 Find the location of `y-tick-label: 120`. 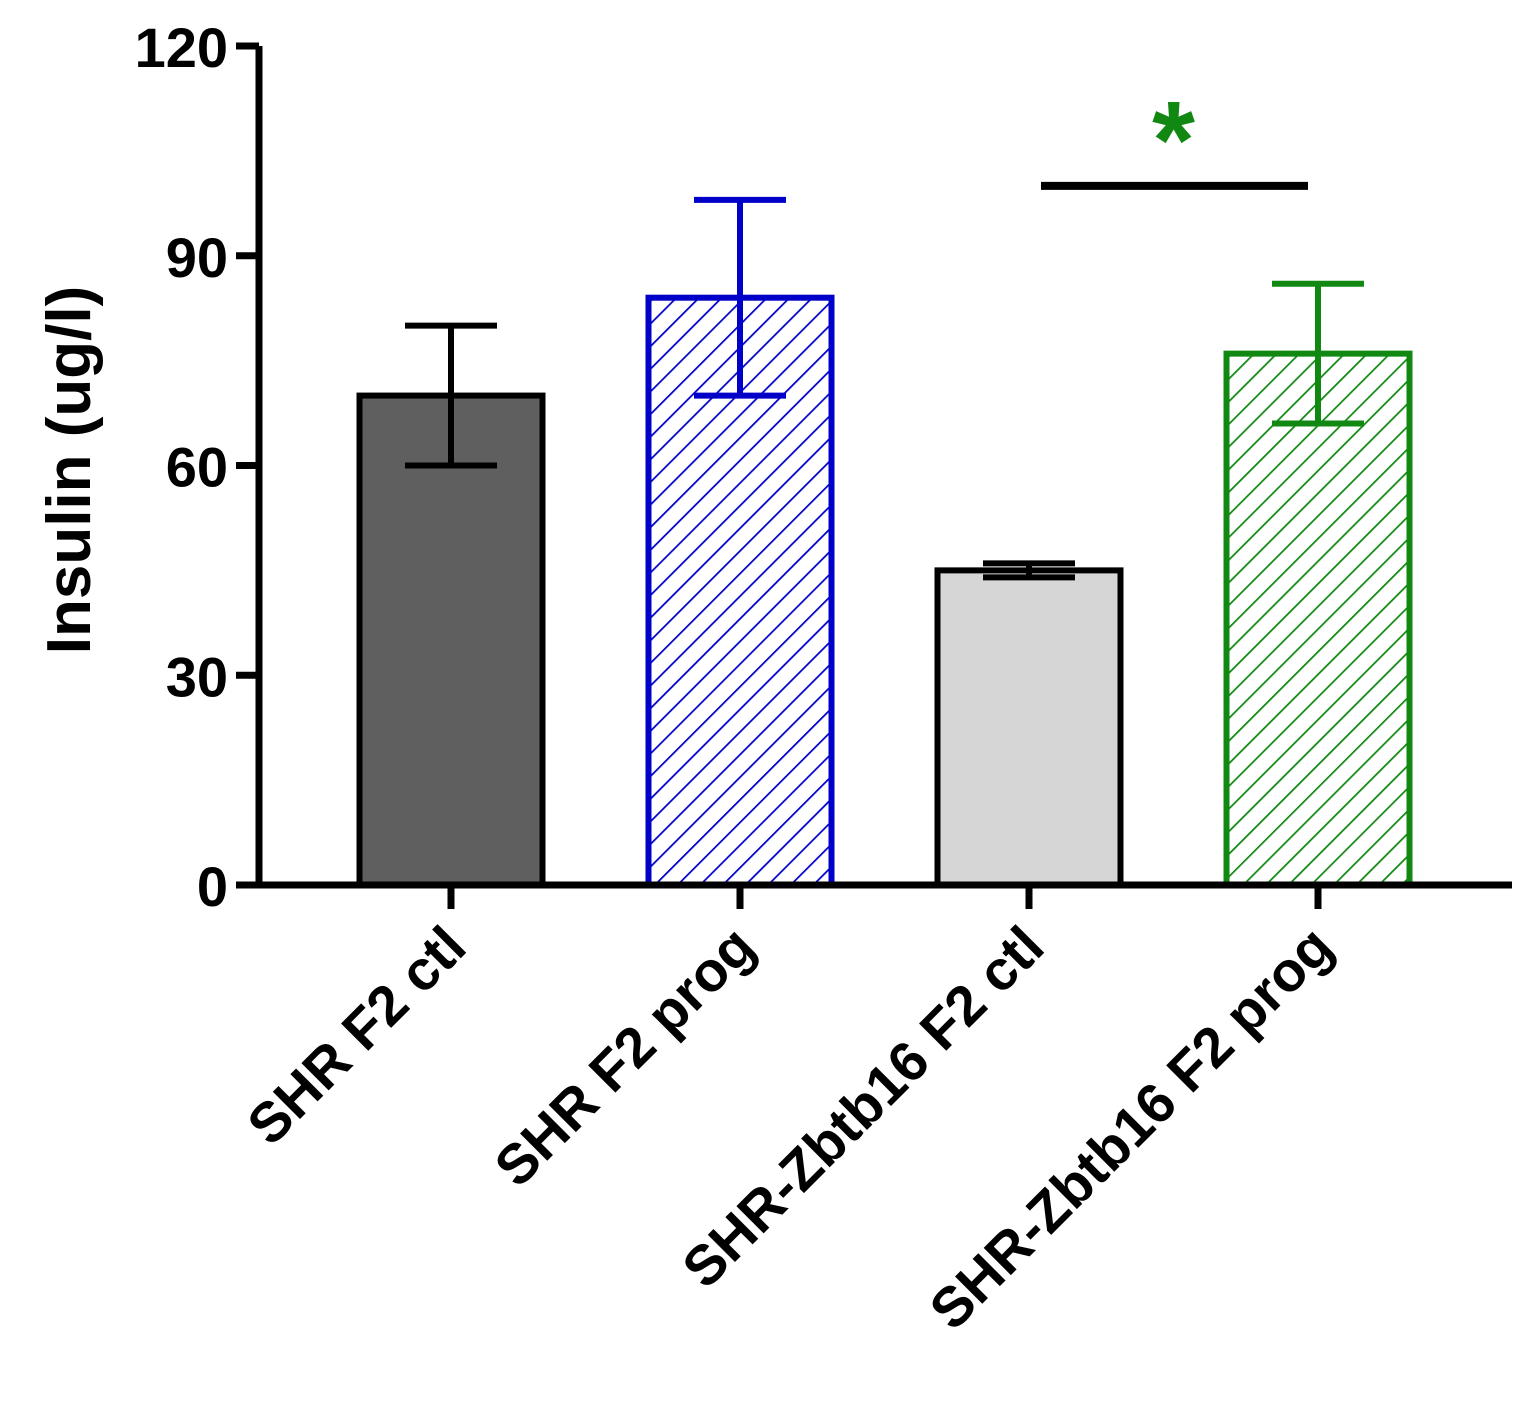

y-tick-label: 120 is located at coordinates (181, 47).